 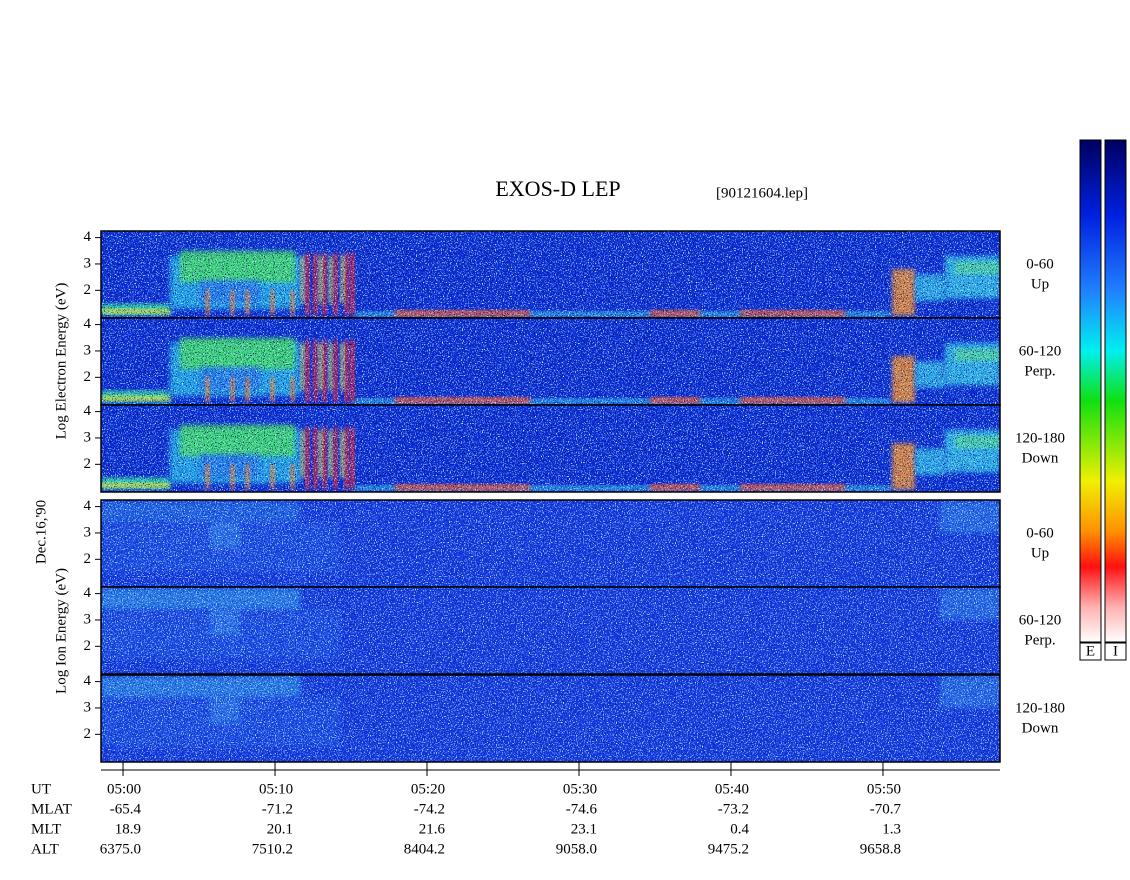 What do you see at coordinates (277, 809) in the screenshot?
I see `ephemeris-value: -71.2` at bounding box center [277, 809].